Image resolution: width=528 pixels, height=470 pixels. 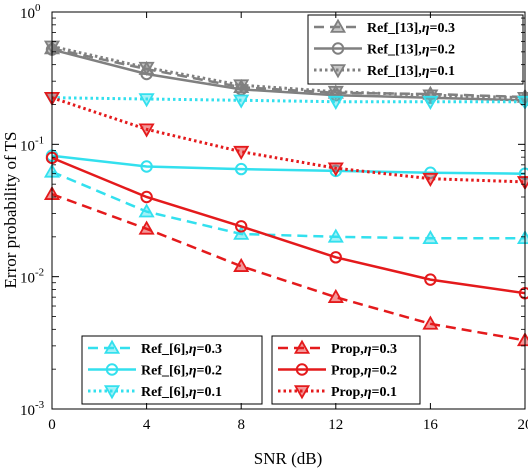 I want to click on legend-entry-label: Prop,η=0.1, so click(x=364, y=392).